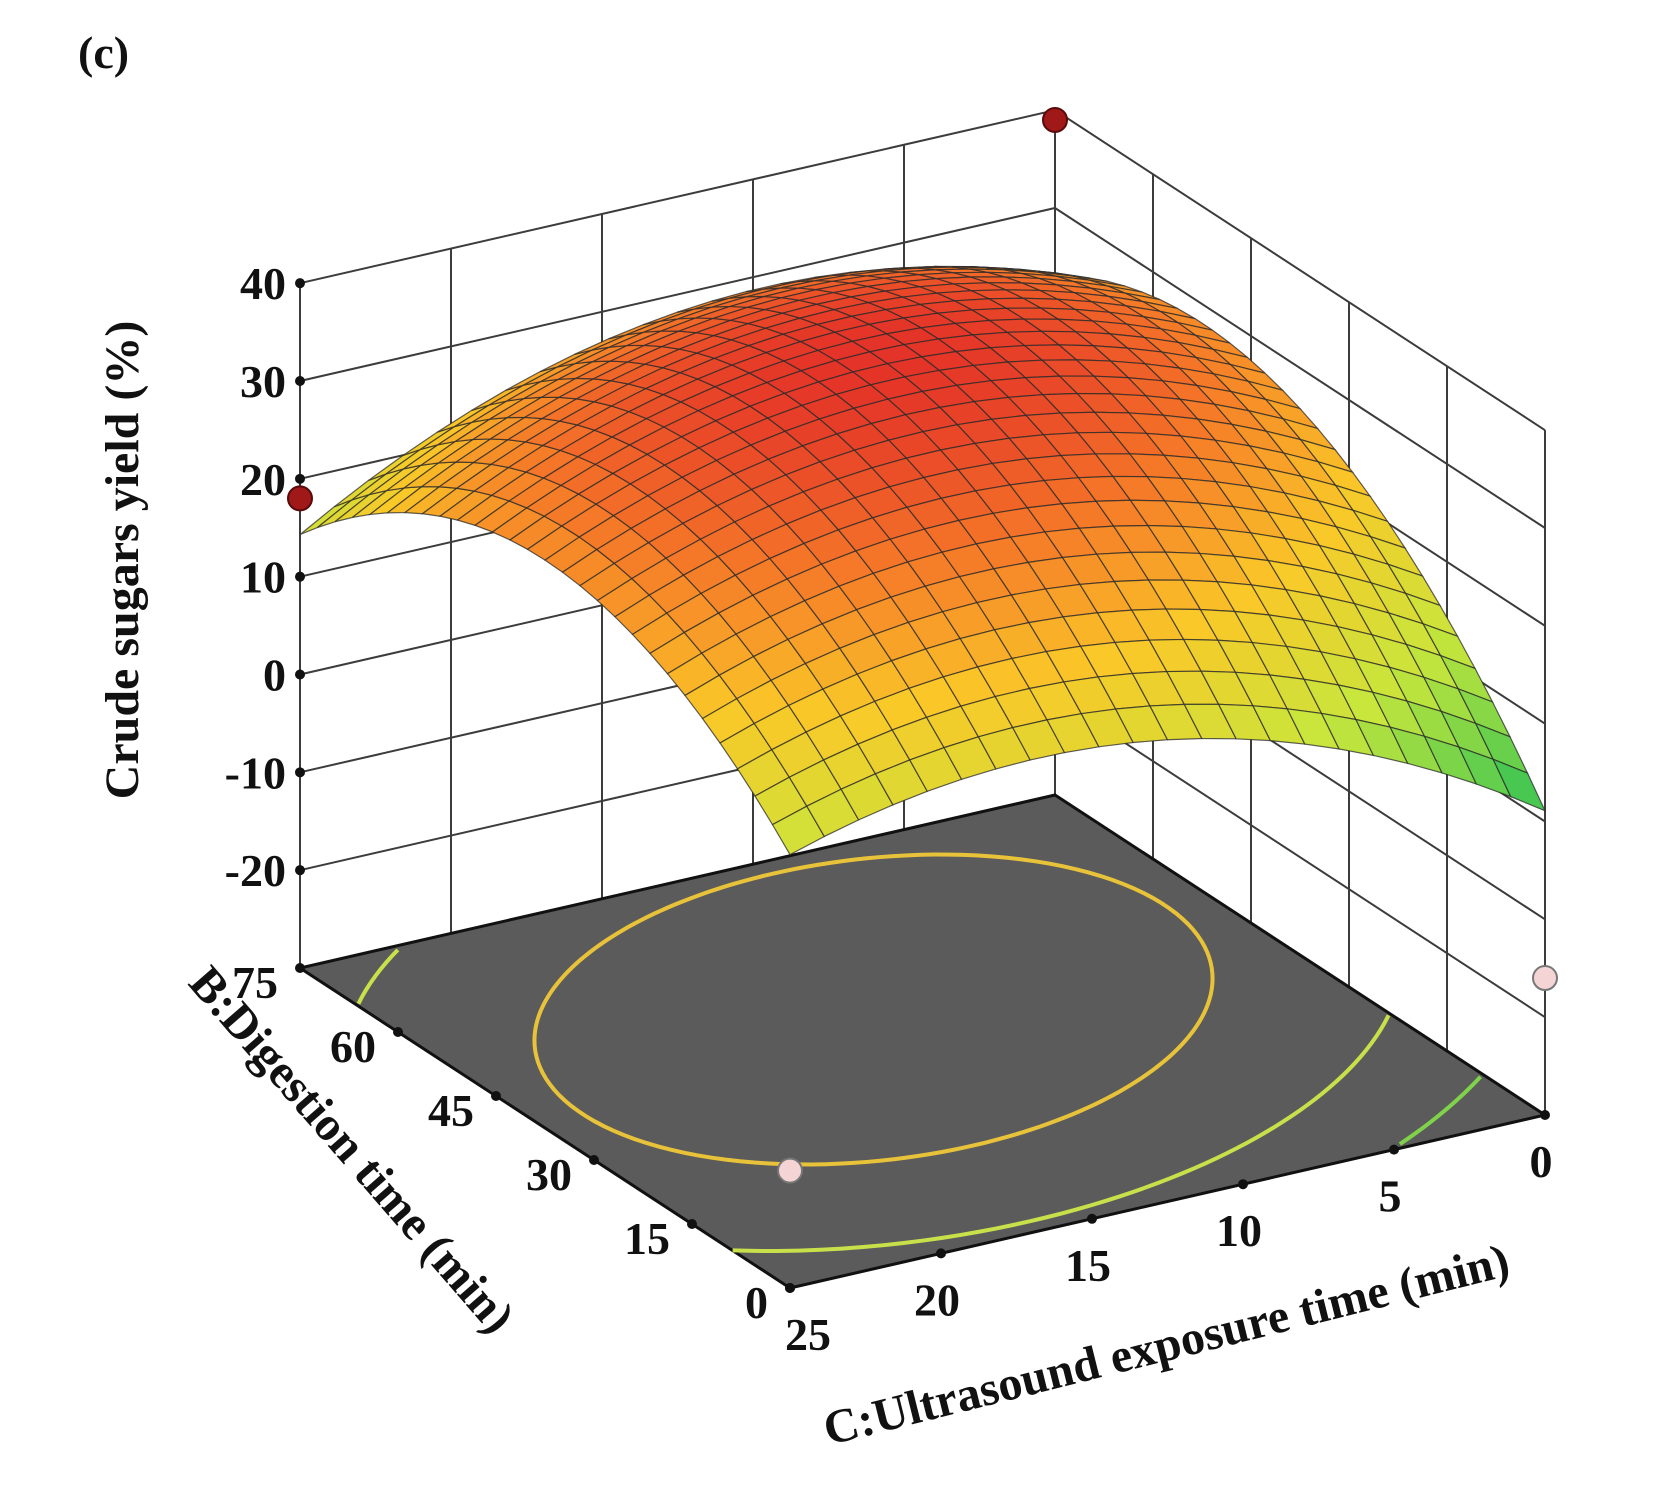  I want to click on y-tick-label: 20, so click(937, 1299).